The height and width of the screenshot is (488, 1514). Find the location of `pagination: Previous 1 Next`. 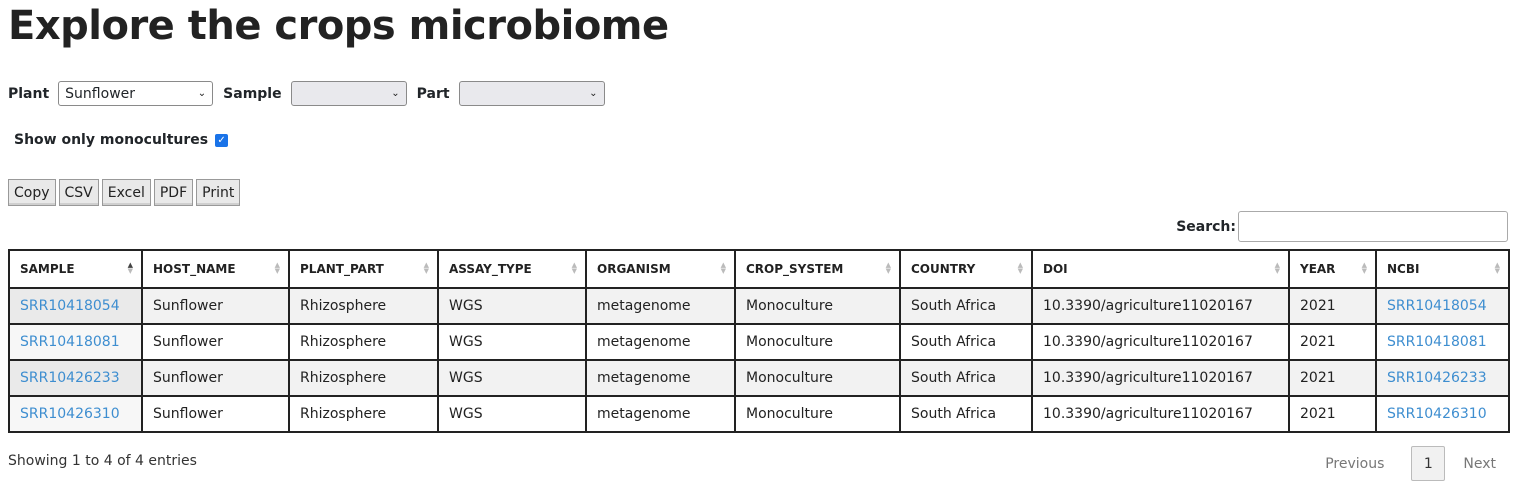

pagination: Previous 1 Next is located at coordinates (1410, 463).